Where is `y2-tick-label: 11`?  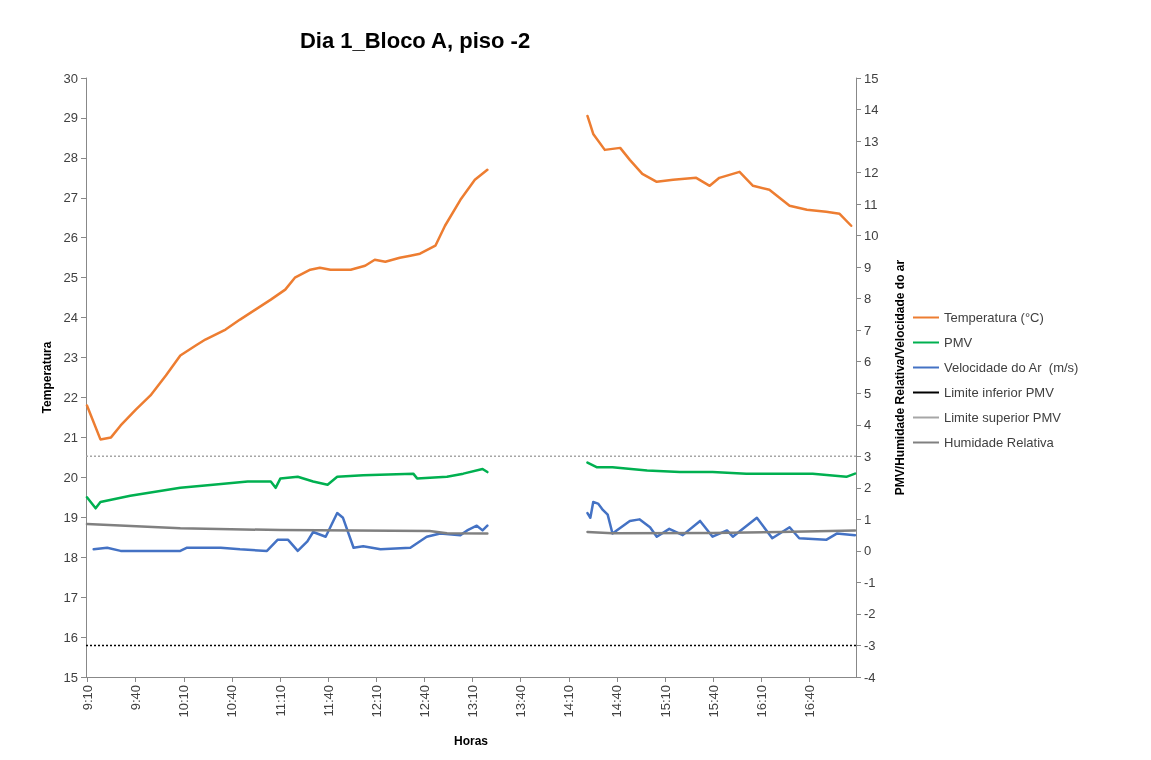 y2-tick-label: 11 is located at coordinates (871, 204).